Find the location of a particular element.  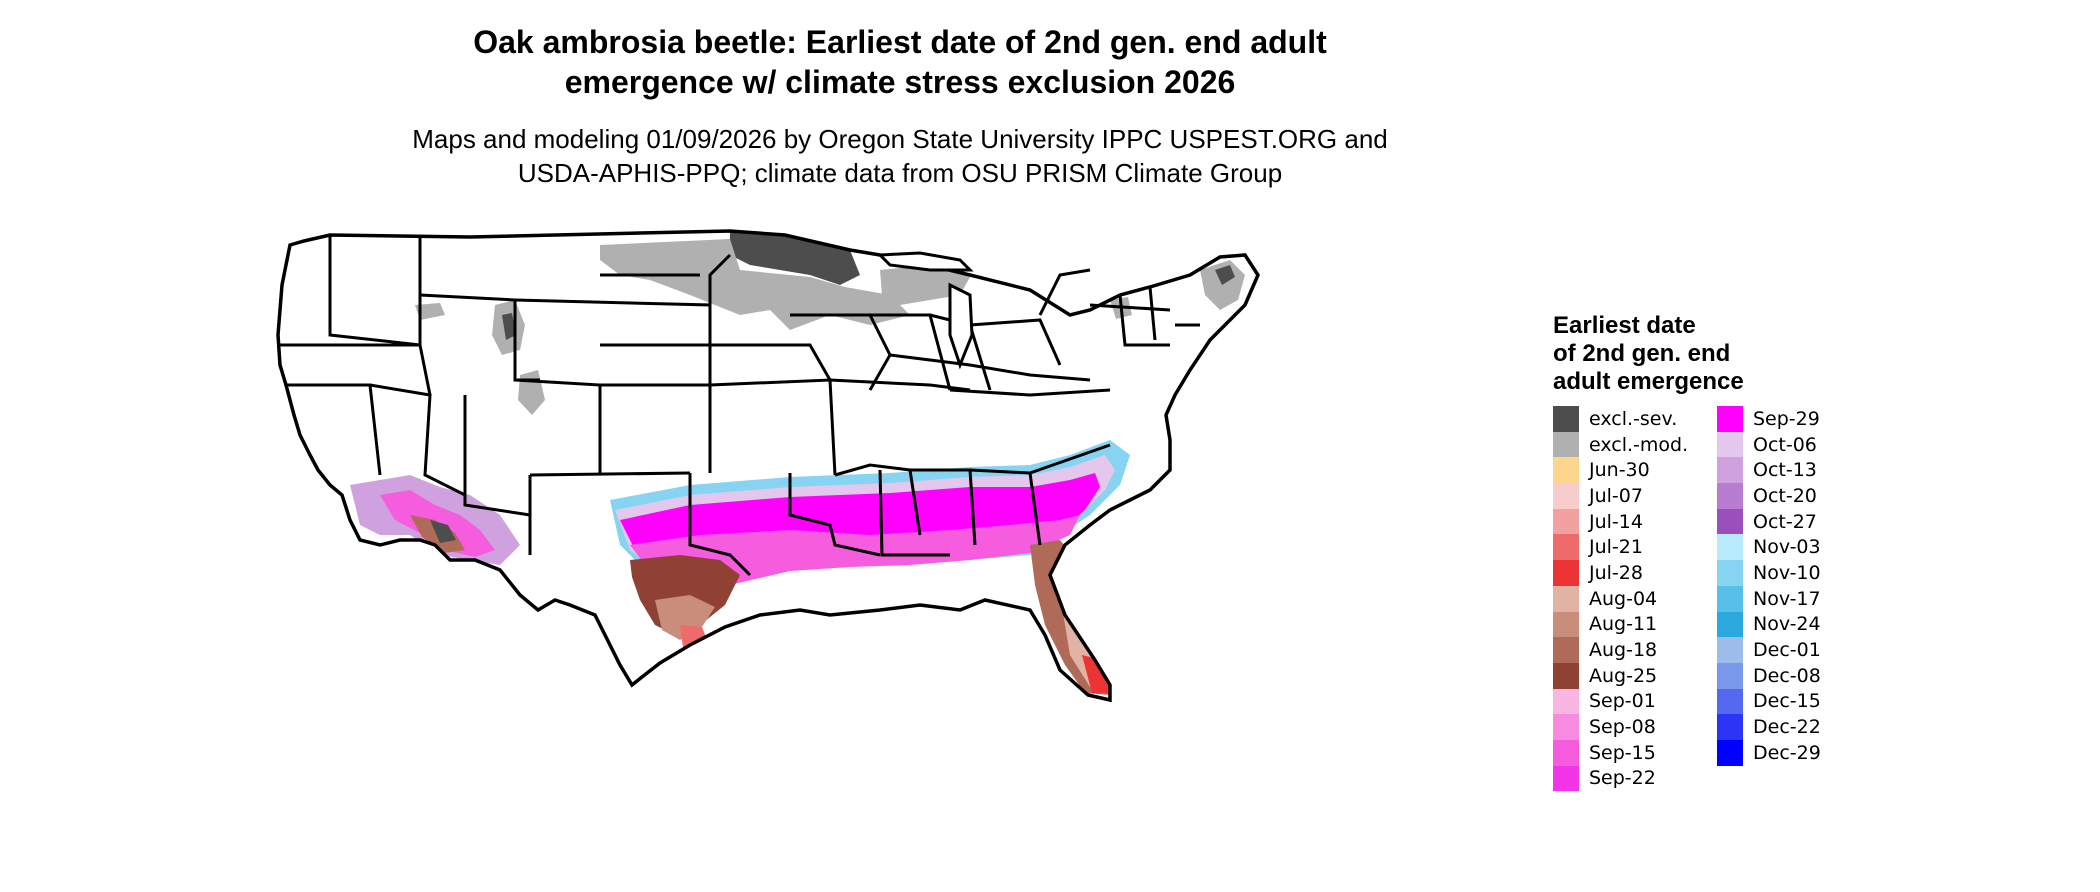

zone-excl-mod-idaho is located at coordinates (430, 311).